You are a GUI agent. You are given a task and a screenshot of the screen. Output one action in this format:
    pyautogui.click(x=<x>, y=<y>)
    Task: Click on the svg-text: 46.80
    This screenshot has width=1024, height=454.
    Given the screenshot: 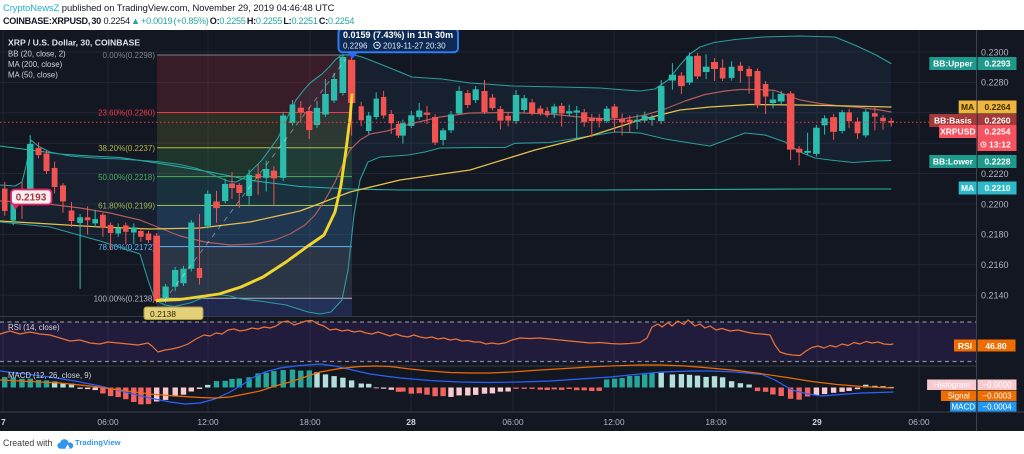 What is the action you would take?
    pyautogui.click(x=996, y=346)
    